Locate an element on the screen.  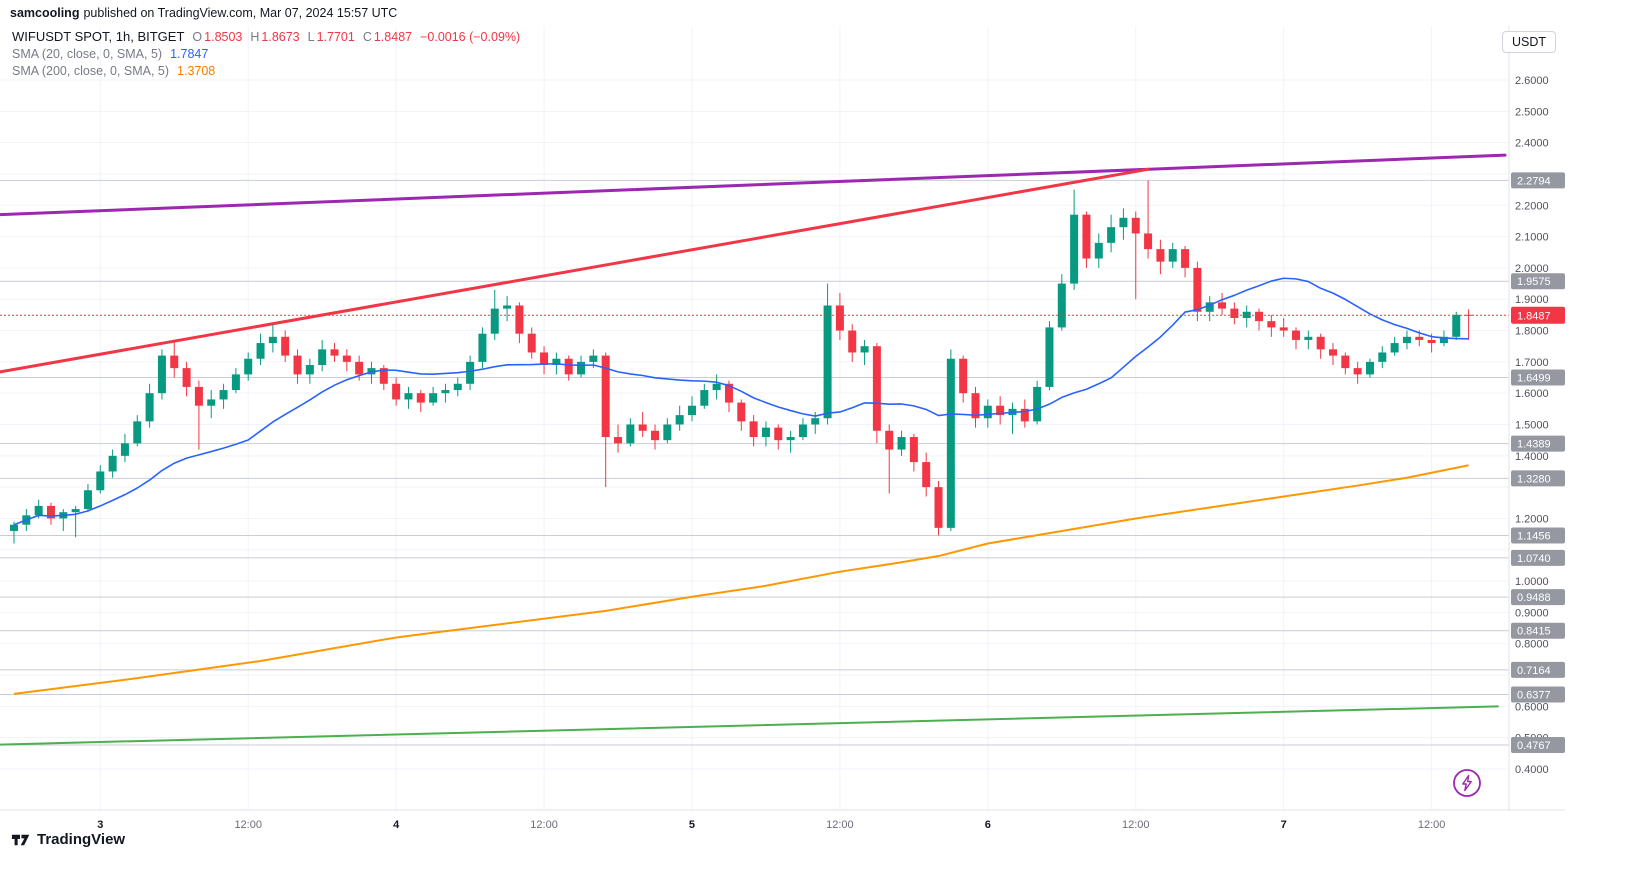
svg-text: 1.7000 is located at coordinates (1532, 363).